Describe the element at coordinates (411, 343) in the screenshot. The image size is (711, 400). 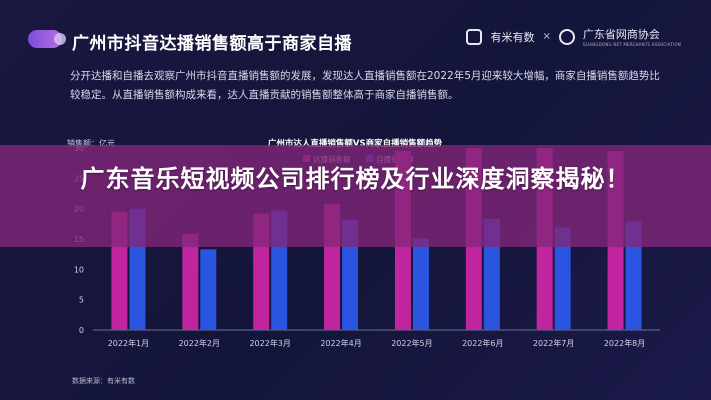
I see `x-tick-label: 2022年5月` at that location.